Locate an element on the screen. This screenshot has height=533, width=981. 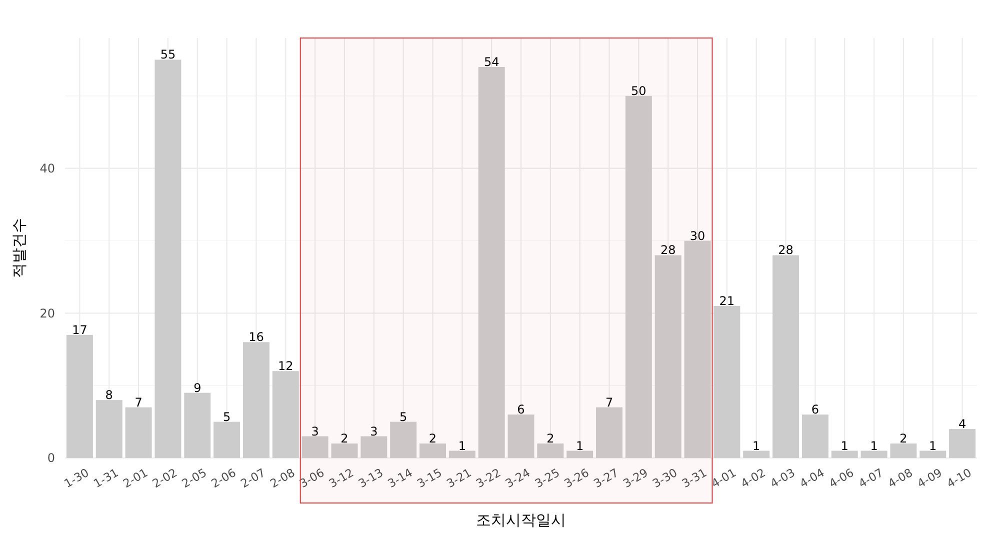
x-tick-label: 3-30 is located at coordinates (665, 478).